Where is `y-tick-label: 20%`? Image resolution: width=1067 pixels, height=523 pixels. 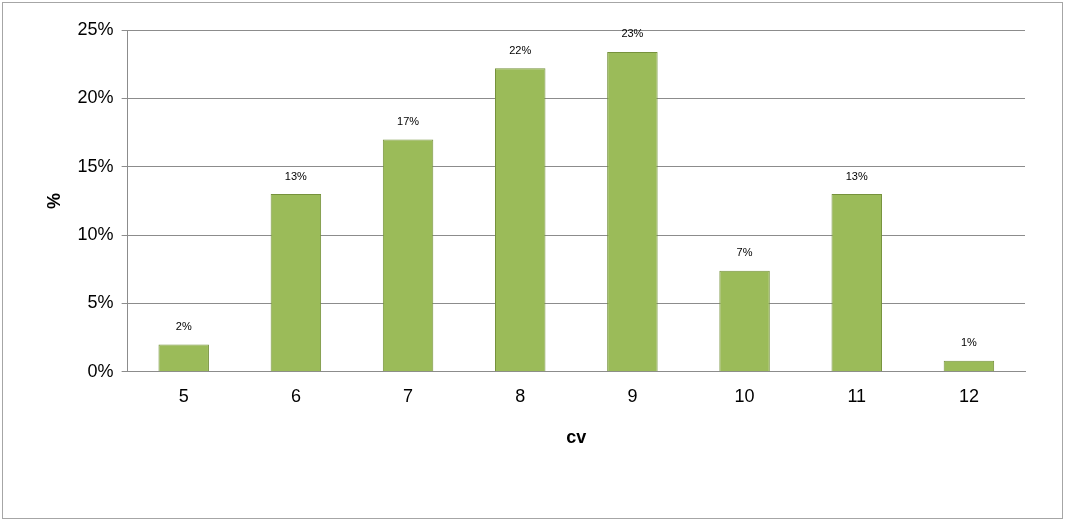 y-tick-label: 20% is located at coordinates (95, 97).